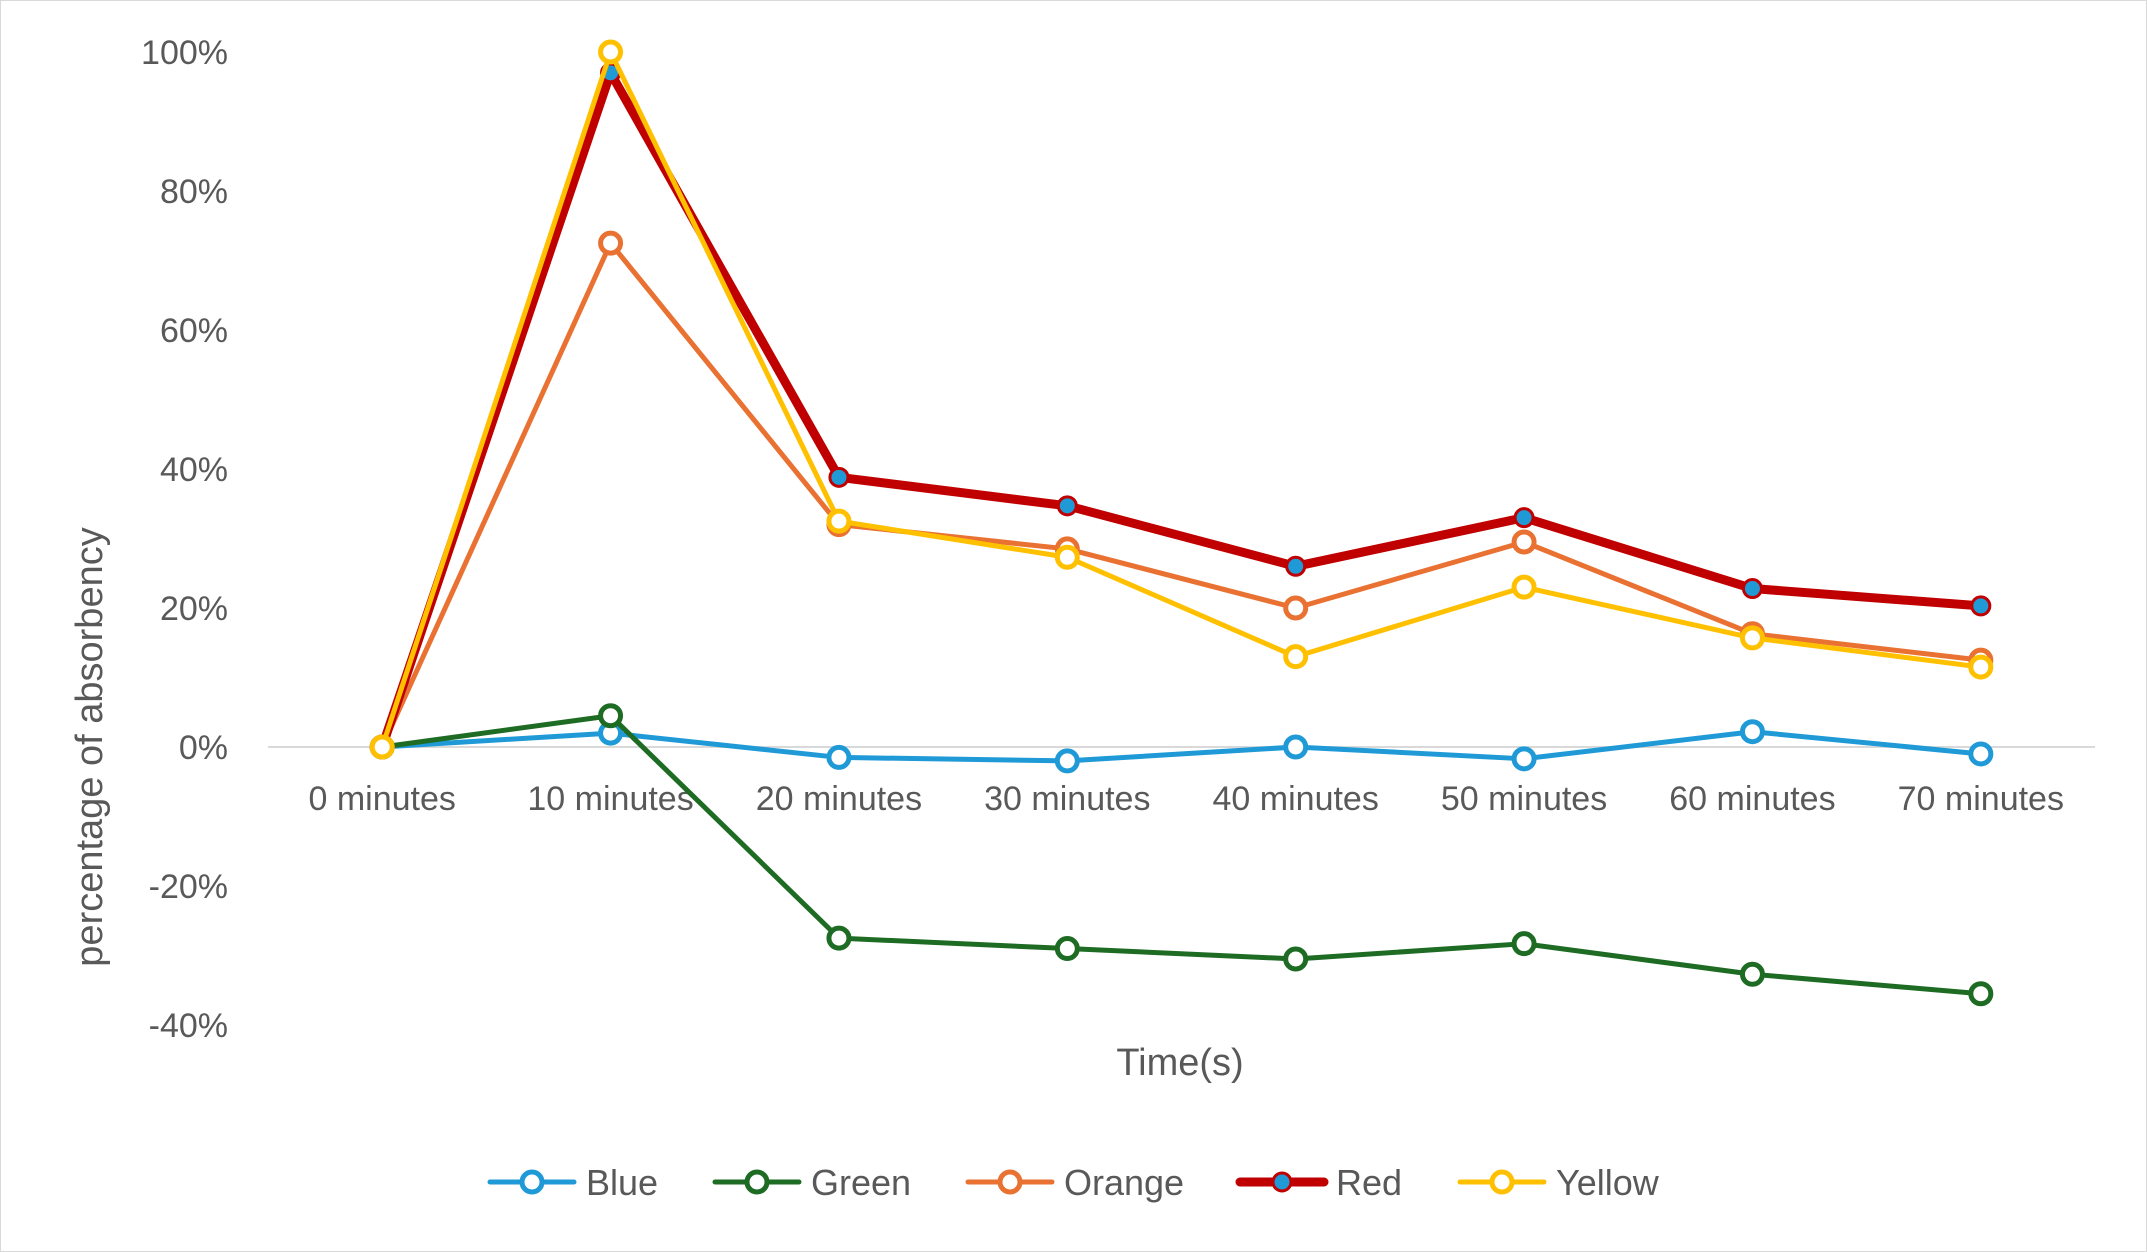 The image size is (2147, 1252). I want to click on legend-label: Red, so click(1369, 1182).